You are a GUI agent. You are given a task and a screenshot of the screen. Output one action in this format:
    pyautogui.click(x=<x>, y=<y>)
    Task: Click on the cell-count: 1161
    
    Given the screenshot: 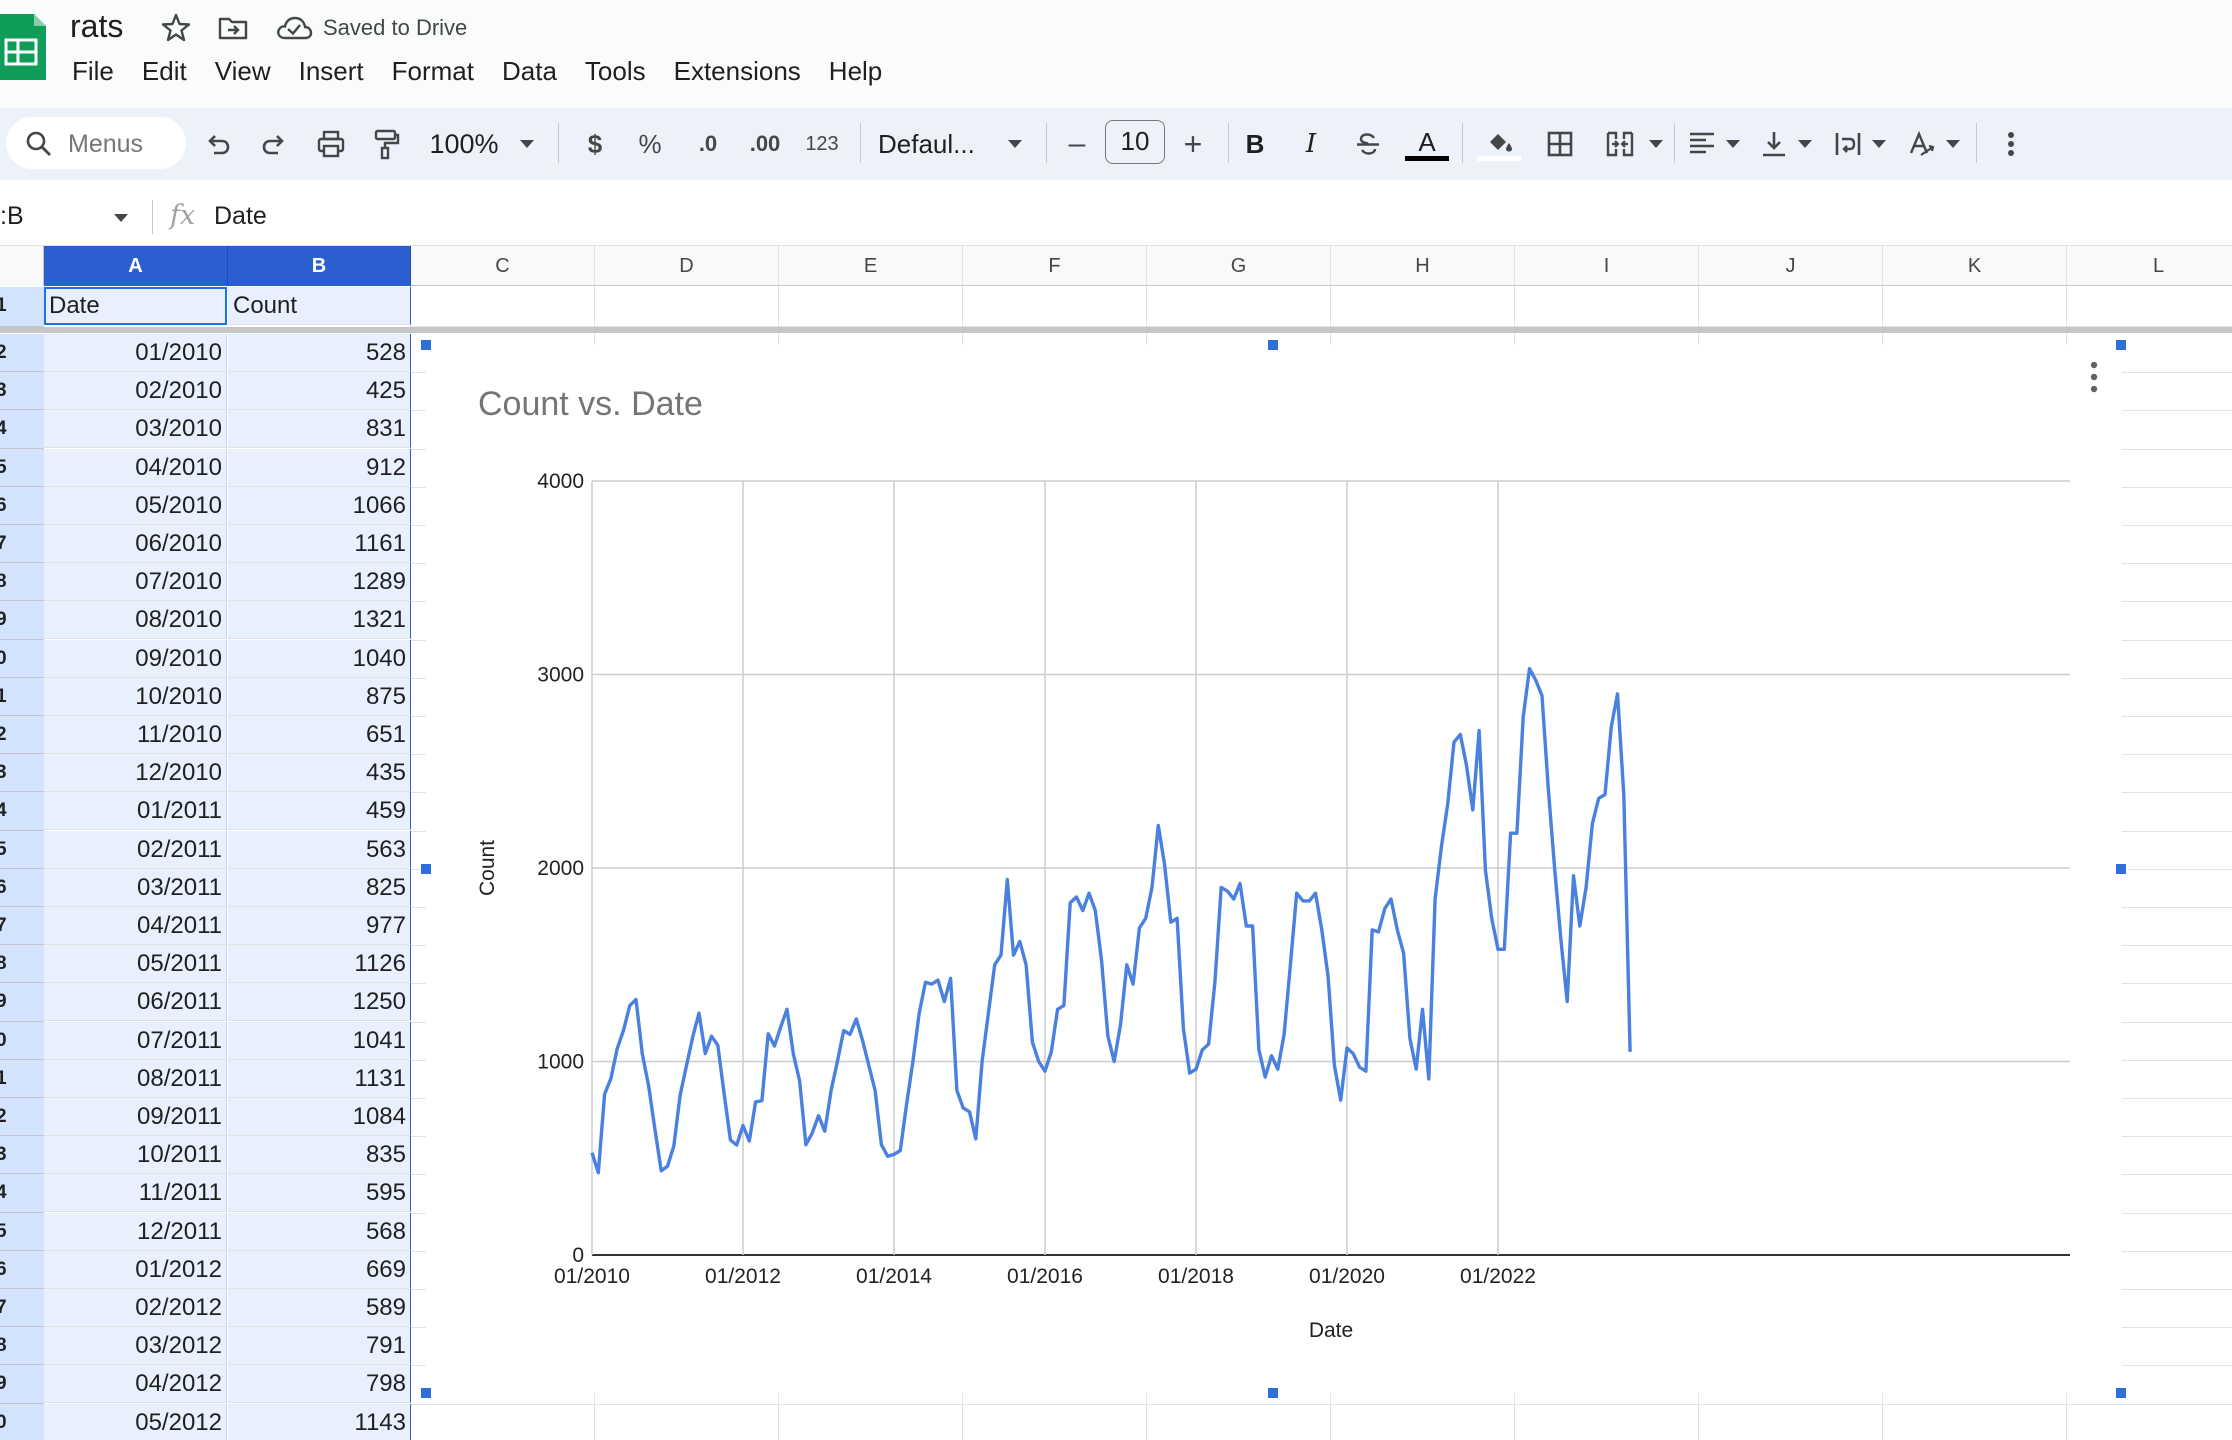 What is the action you would take?
    pyautogui.click(x=319, y=544)
    